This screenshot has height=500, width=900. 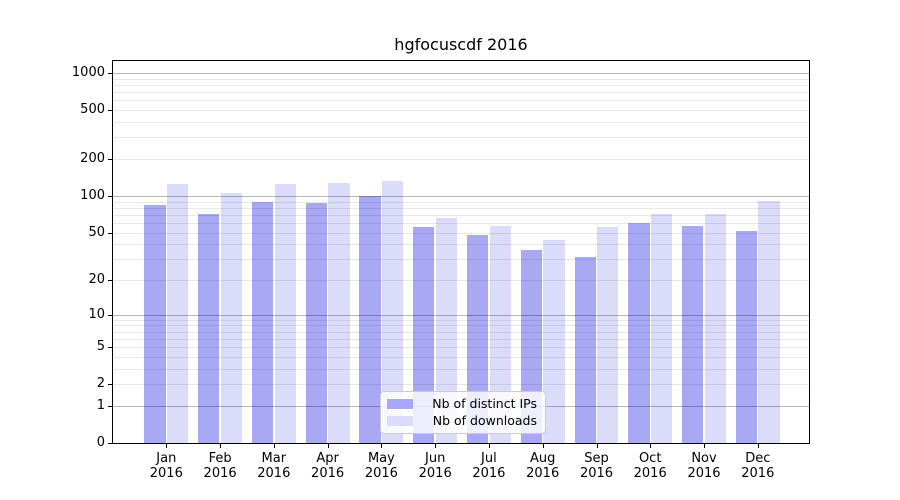 I want to click on legend-item-downloads: Nb of downloads, so click(x=462, y=421).